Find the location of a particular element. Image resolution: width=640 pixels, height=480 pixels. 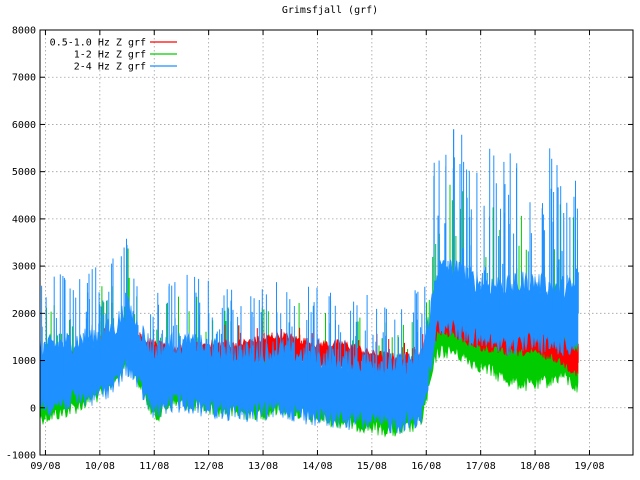

x-tick-label: 18/08 is located at coordinates (535, 466).